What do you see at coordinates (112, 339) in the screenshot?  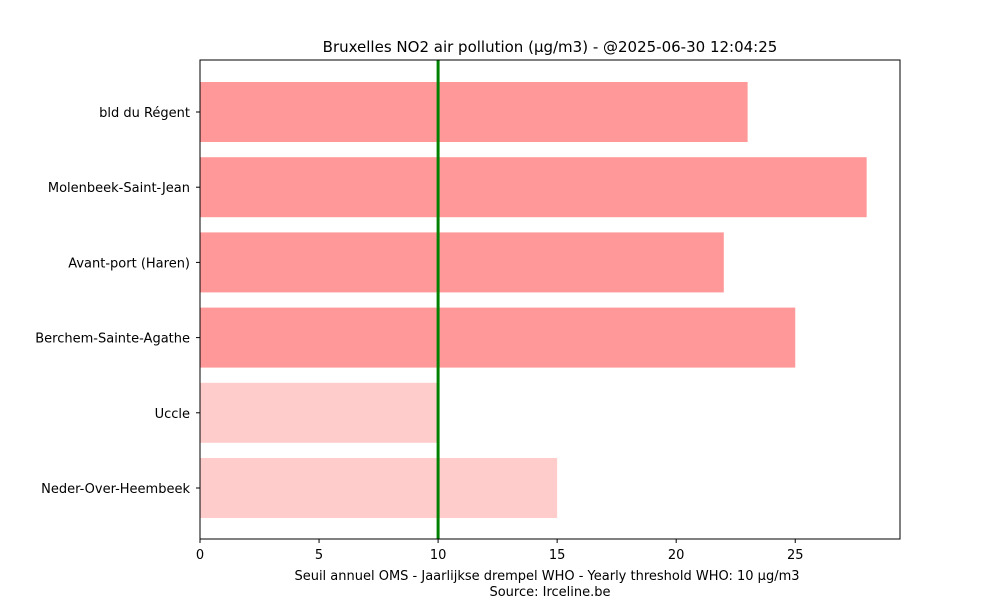 I see `y-tick-label: Berchem-Sainte-Agathe` at bounding box center [112, 339].